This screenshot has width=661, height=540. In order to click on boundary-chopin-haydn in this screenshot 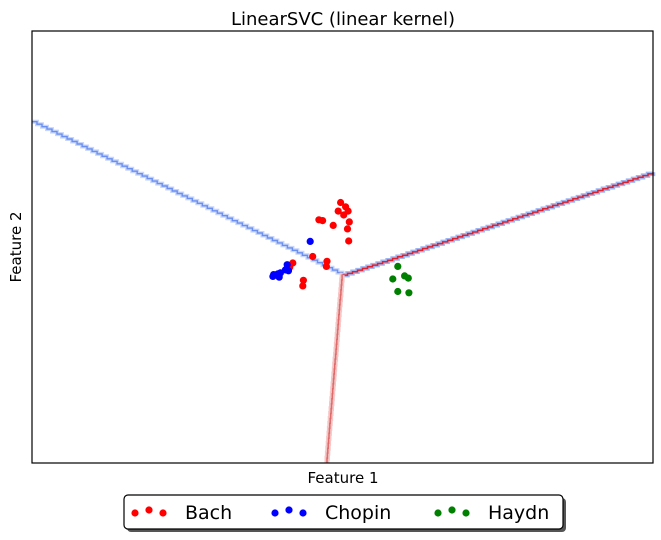, I will do `click(334, 368)`.